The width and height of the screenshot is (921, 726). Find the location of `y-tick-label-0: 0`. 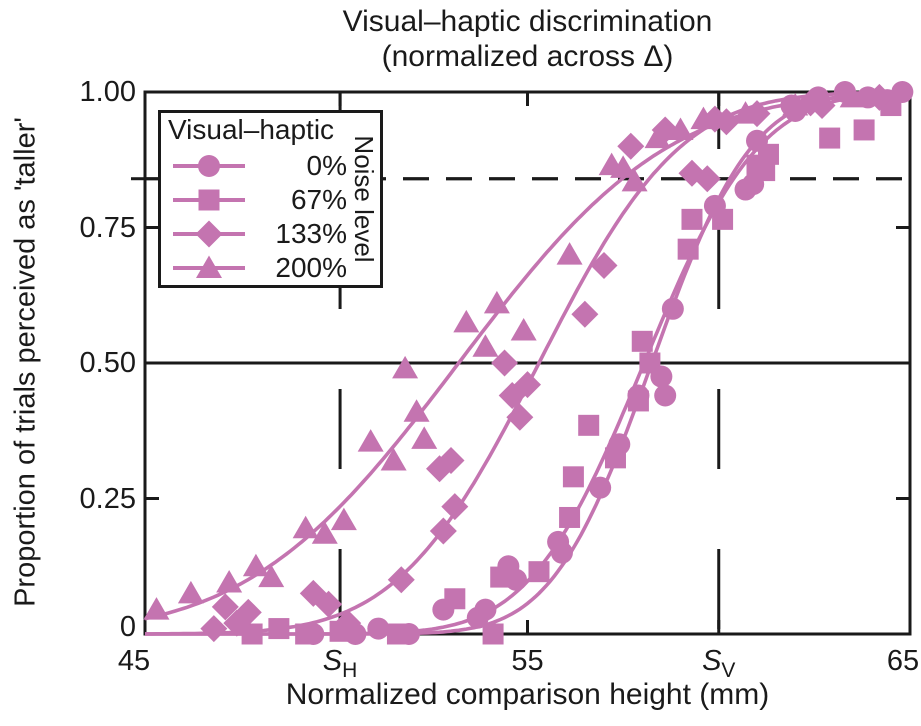

y-tick-label-0: 0 is located at coordinates (127, 627).